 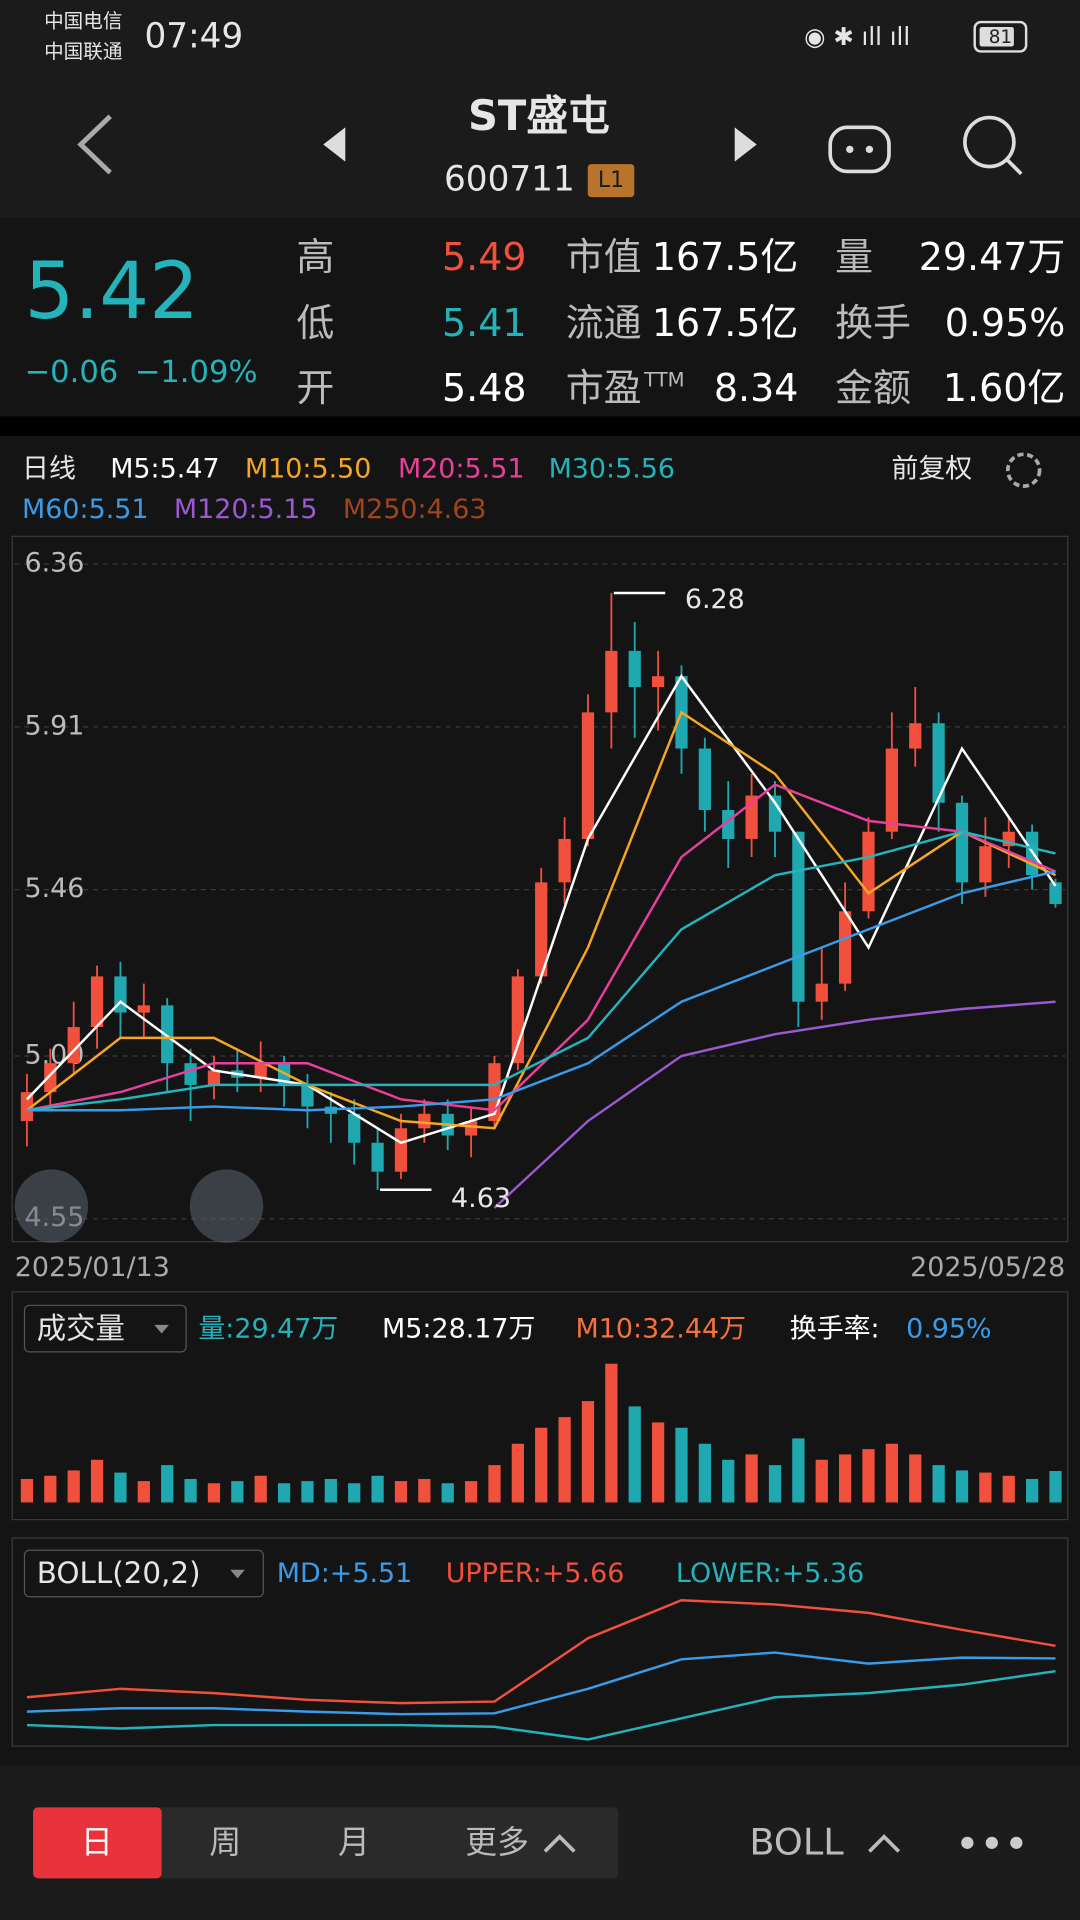 What do you see at coordinates (94, 144) in the screenshot?
I see `back-button` at bounding box center [94, 144].